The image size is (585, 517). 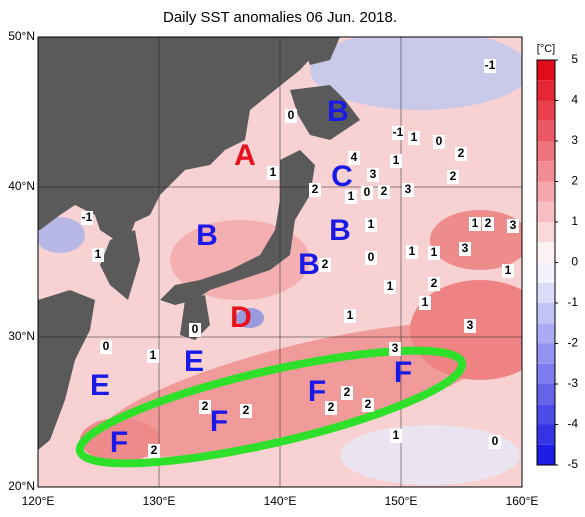 I want to click on lon-label: 150°E, so click(x=401, y=501).